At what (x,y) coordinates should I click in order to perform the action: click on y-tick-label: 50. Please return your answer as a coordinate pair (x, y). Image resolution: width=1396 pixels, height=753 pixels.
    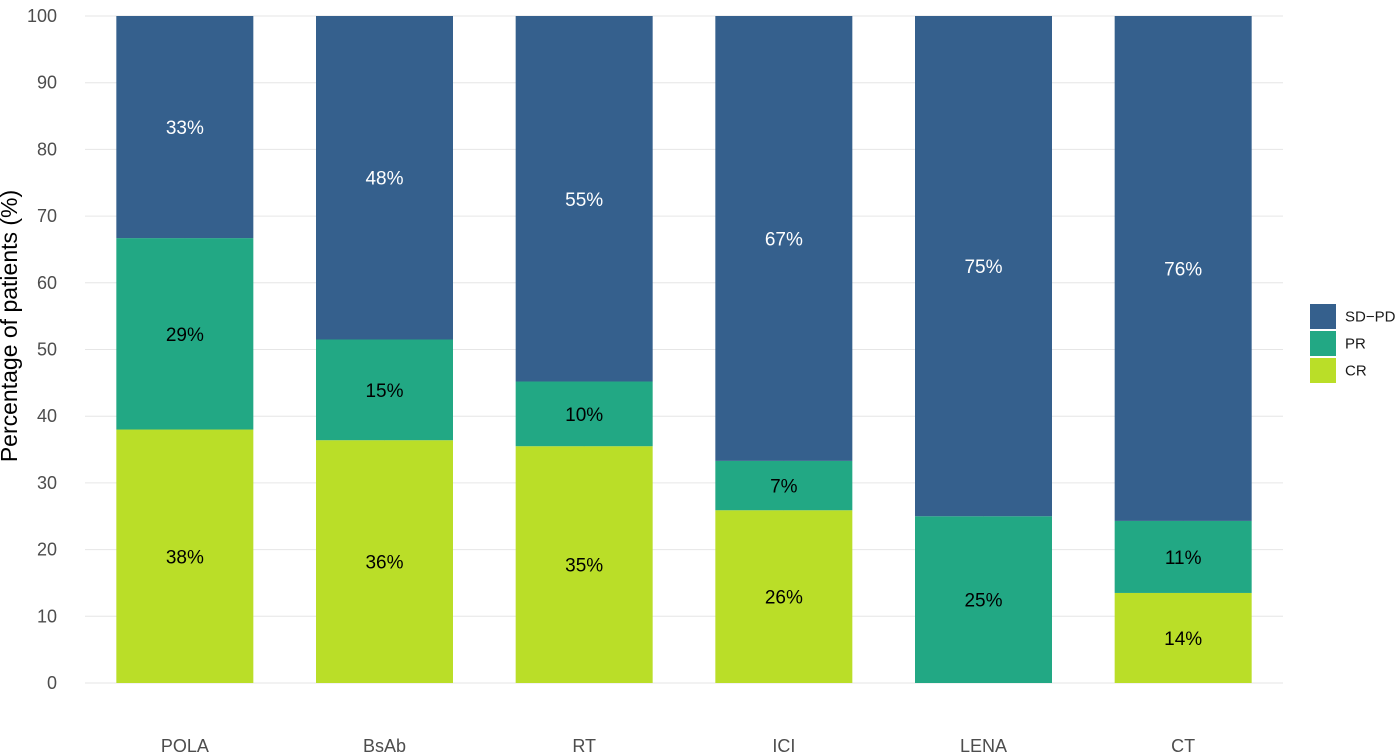
    Looking at the image, I should click on (47, 350).